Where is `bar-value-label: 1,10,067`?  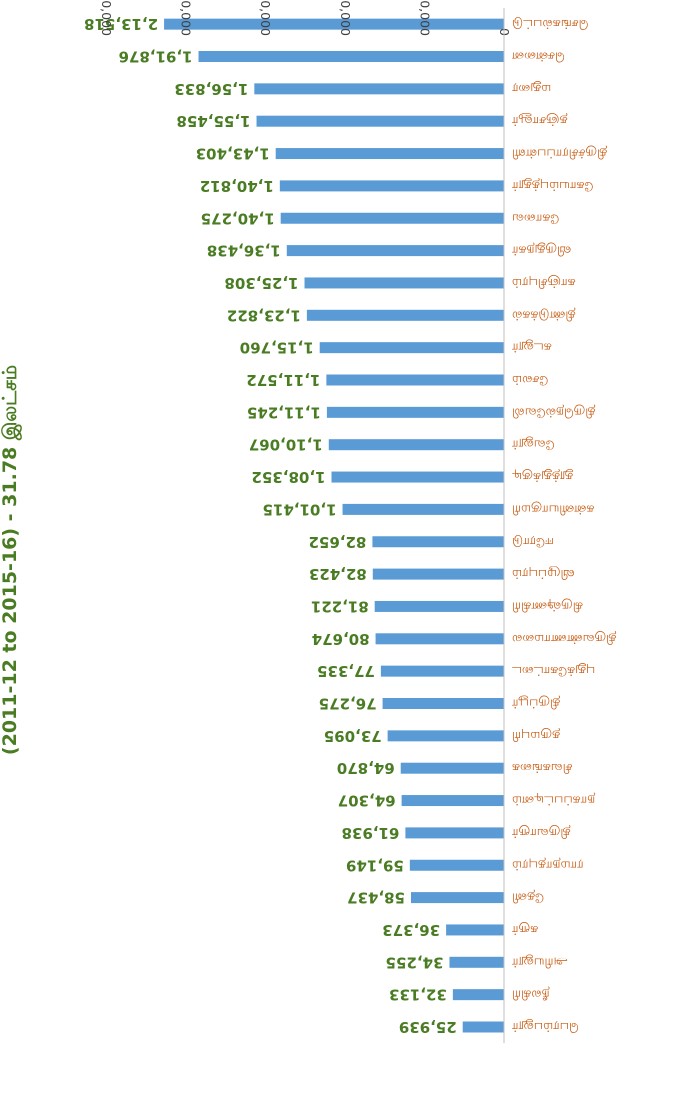
bar-value-label: 1,10,067 is located at coordinates (286, 445).